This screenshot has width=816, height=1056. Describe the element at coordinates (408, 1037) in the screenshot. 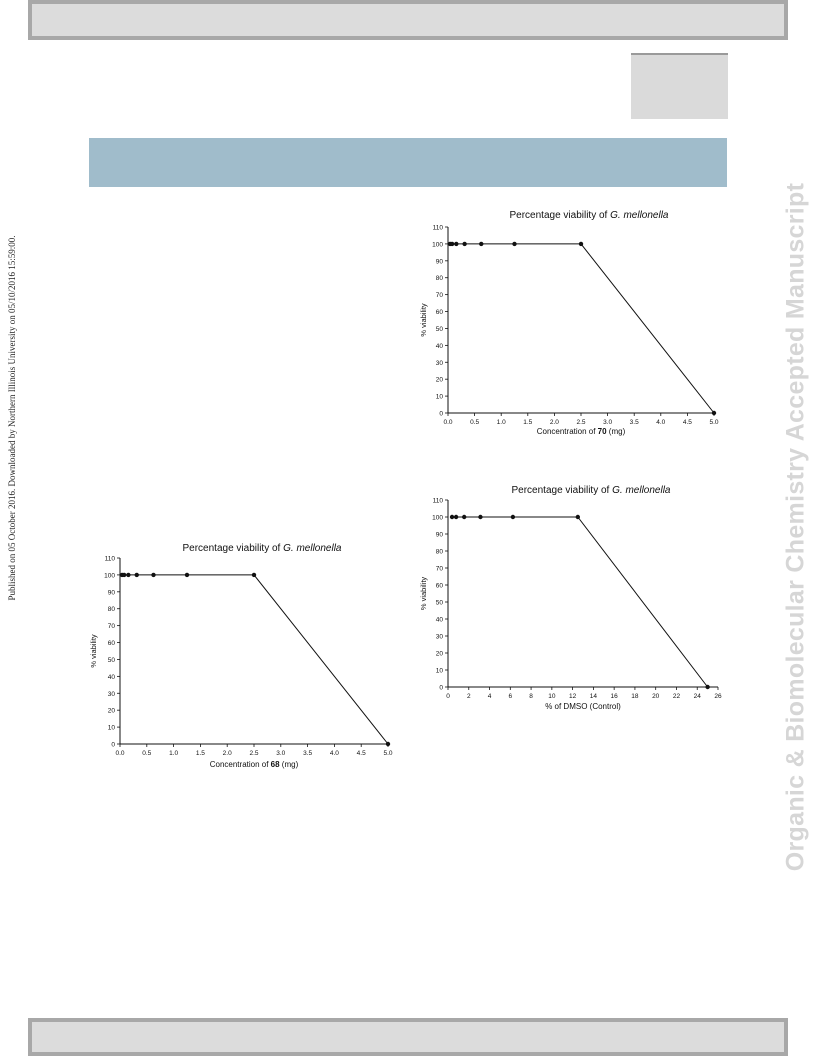

I see `bottom-frame-bar` at that location.